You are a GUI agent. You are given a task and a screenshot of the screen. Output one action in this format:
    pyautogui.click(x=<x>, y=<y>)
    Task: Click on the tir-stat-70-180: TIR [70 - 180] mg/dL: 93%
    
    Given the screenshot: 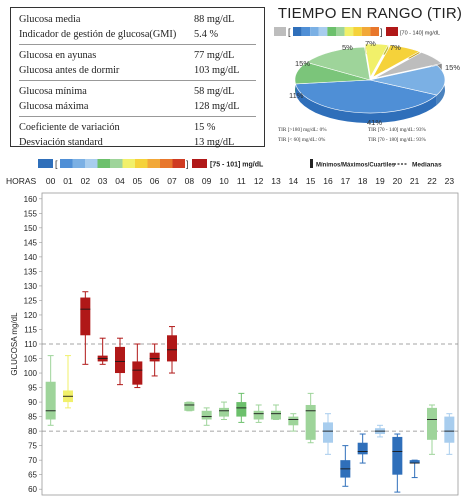 What is the action you would take?
    pyautogui.click(x=397, y=140)
    